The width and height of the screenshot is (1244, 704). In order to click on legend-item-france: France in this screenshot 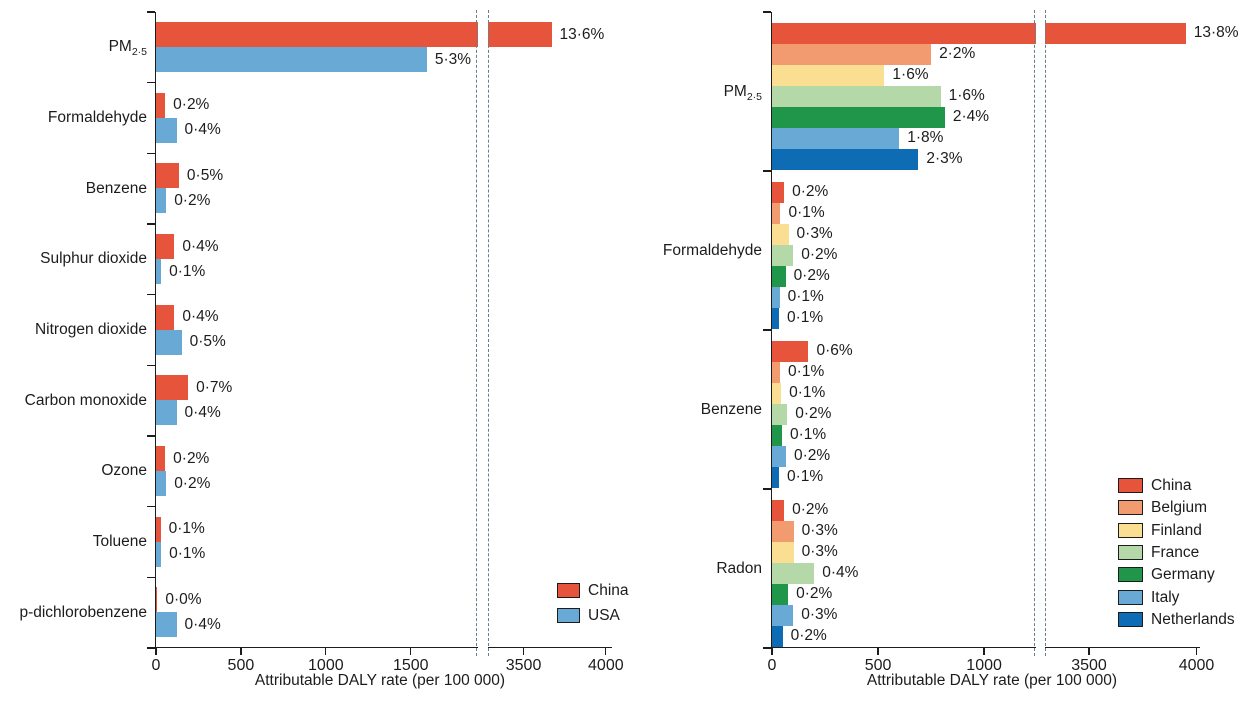, I will do `click(1181, 555)`.